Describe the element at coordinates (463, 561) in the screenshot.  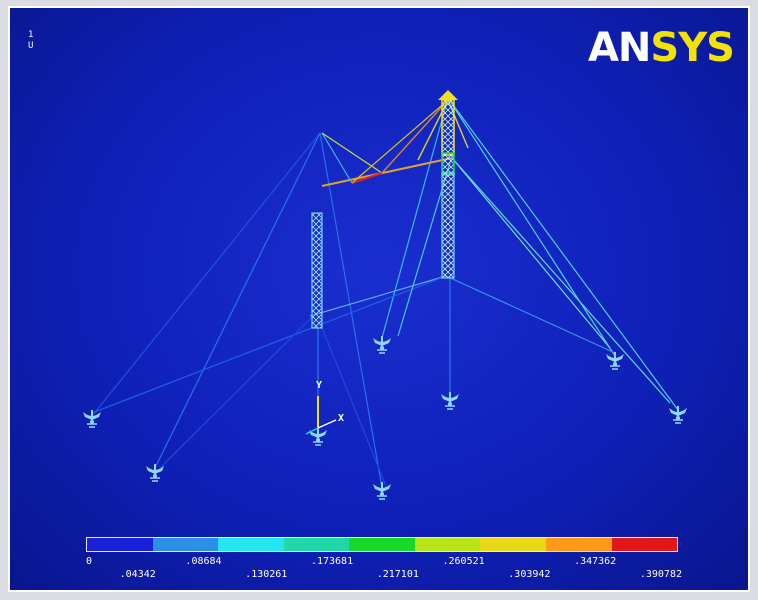
I see `legend-value-label: .260521` at that location.